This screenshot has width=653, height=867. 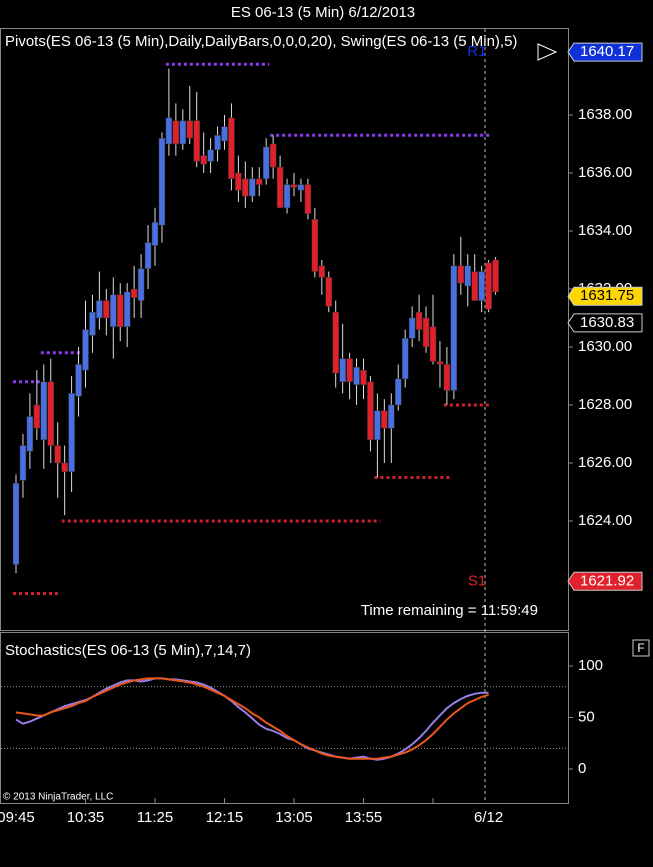 I want to click on scroll-arrow, so click(x=547, y=52).